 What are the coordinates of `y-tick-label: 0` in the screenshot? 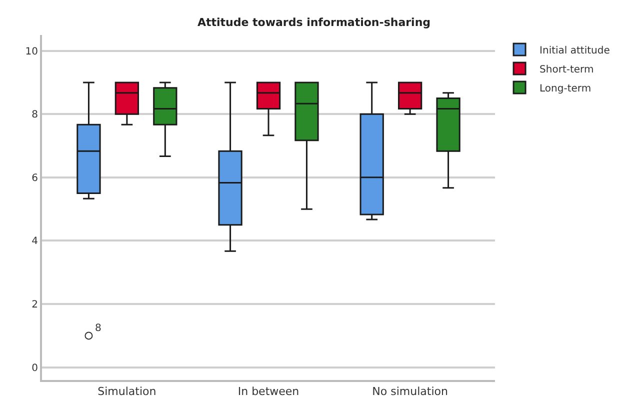 It's located at (35, 368).